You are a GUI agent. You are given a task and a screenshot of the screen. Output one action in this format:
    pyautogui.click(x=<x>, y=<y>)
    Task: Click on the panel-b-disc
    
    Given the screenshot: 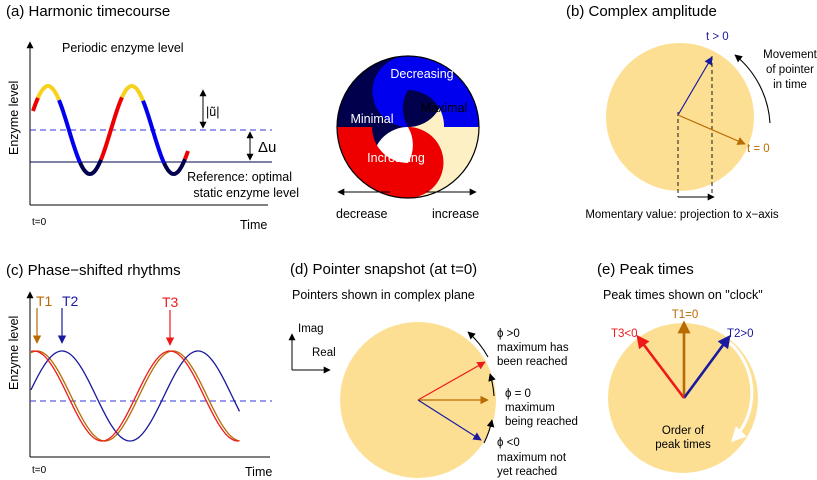 What is the action you would take?
    pyautogui.click(x=680, y=117)
    